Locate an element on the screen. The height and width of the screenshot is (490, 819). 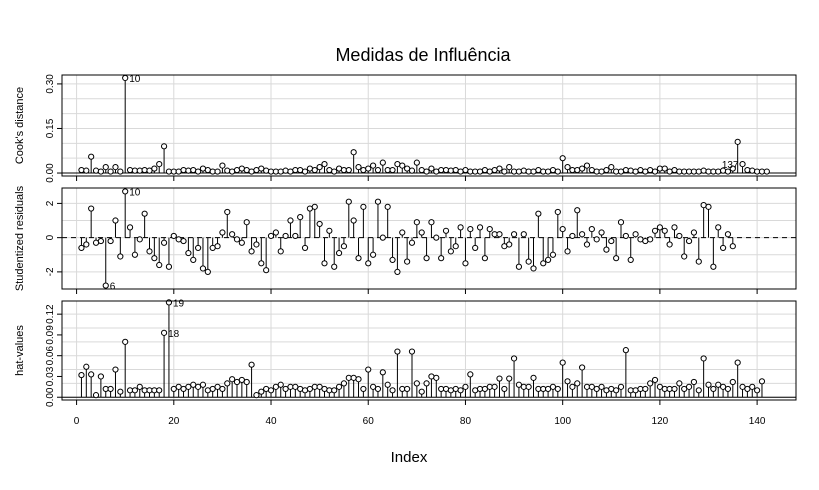
y-tick-label: 0.00 is located at coordinates (50, 173).